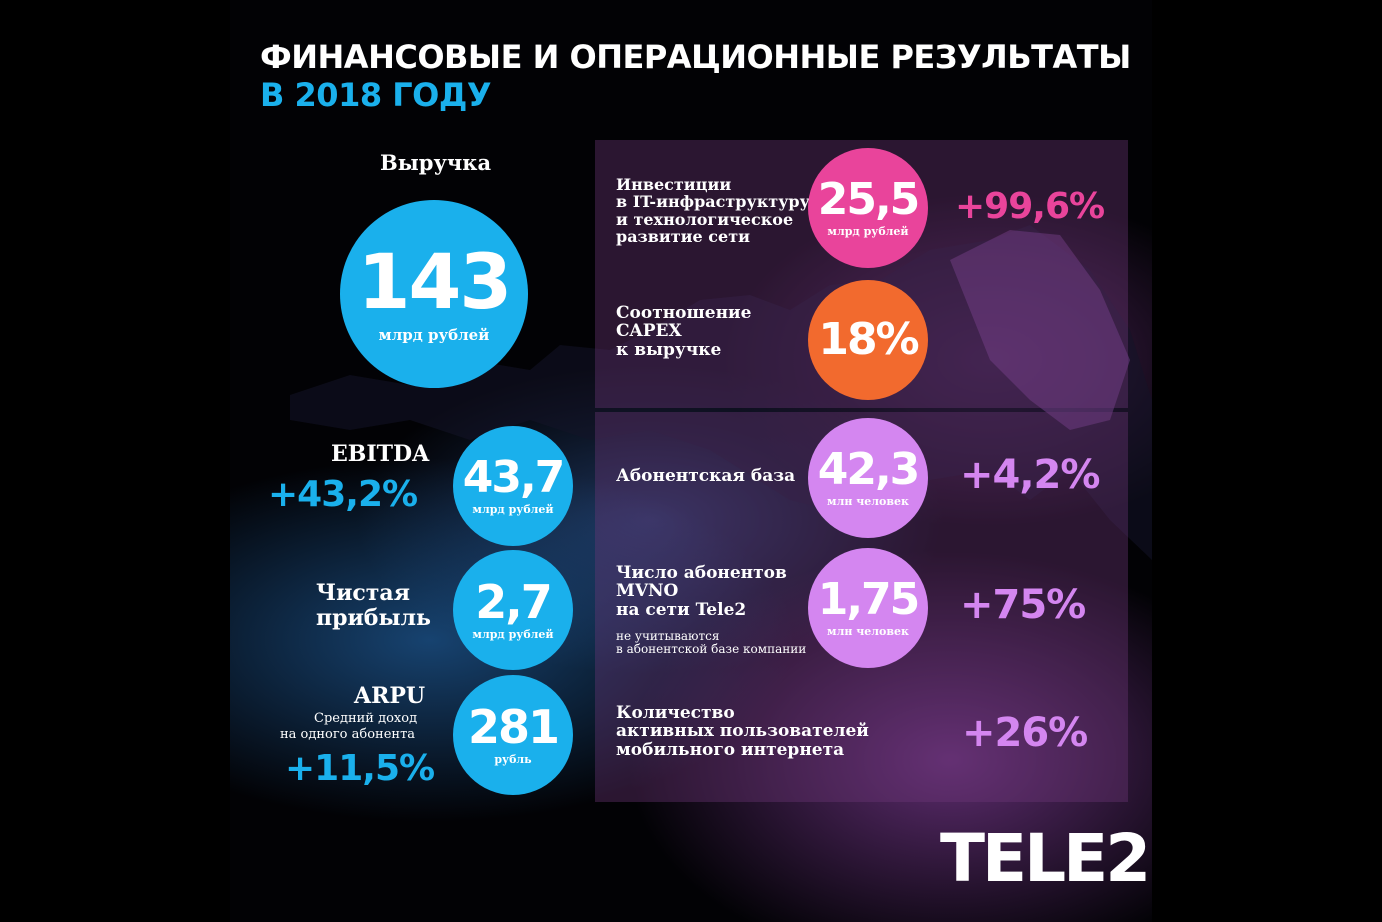  I want to click on mvno-note-line1: не учитываются, so click(668, 636).